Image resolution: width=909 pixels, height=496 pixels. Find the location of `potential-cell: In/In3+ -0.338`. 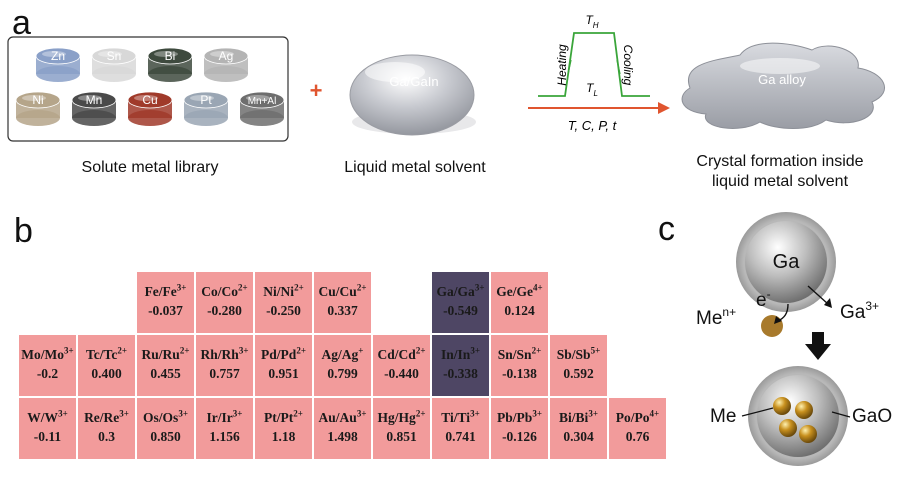

potential-cell: In/In3+ -0.338 is located at coordinates (460, 365).